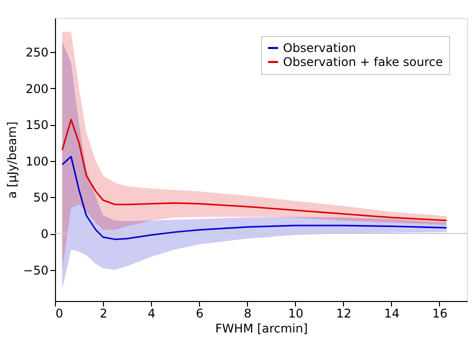 This screenshot has height=339, width=474. What do you see at coordinates (344, 313) in the screenshot?
I see `x-tick-label: 12` at bounding box center [344, 313].